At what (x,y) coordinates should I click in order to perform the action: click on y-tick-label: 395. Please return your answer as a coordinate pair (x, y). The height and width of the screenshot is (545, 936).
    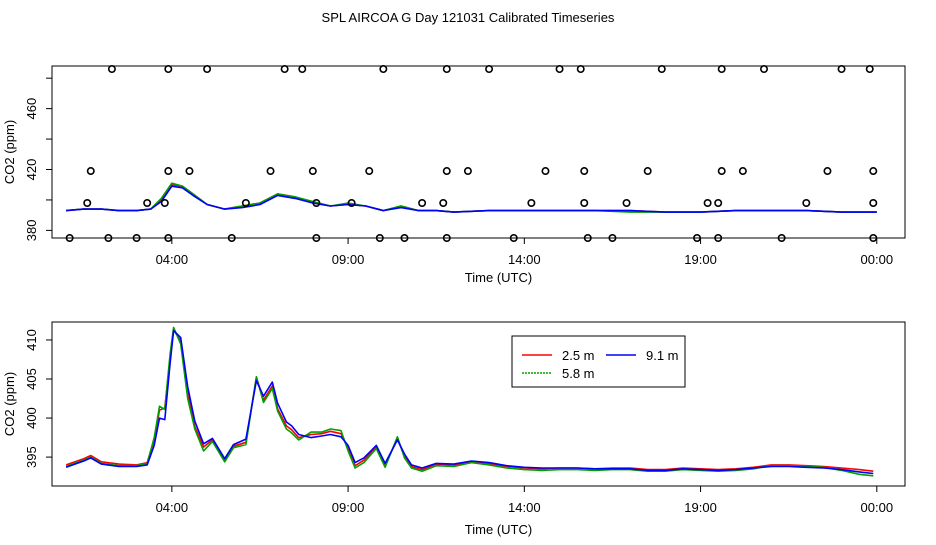
    Looking at the image, I should click on (31, 457).